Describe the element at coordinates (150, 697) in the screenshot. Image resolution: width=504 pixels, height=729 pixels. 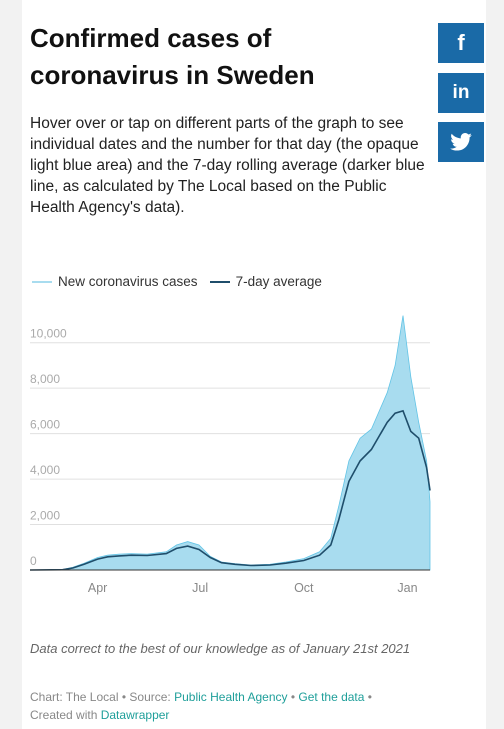
I see `source-prefix: Source:` at that location.